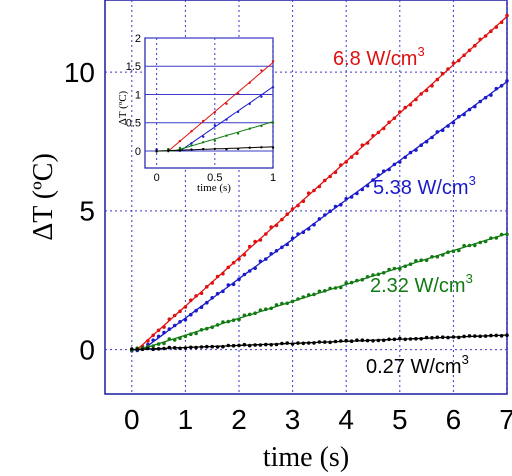 This screenshot has width=512, height=476. I want to click on series-label-text: 0.27 W/cm, so click(414, 367).